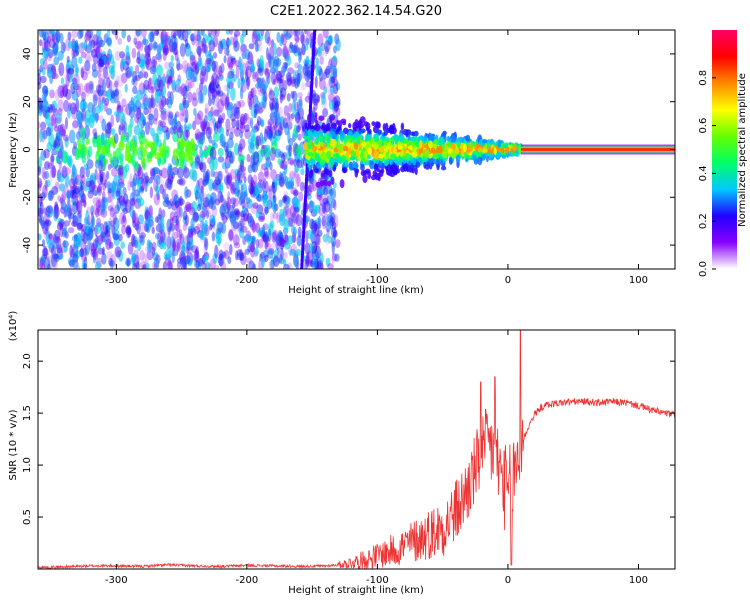  What do you see at coordinates (377, 580) in the screenshot?
I see `x-tick-label: -100` at bounding box center [377, 580].